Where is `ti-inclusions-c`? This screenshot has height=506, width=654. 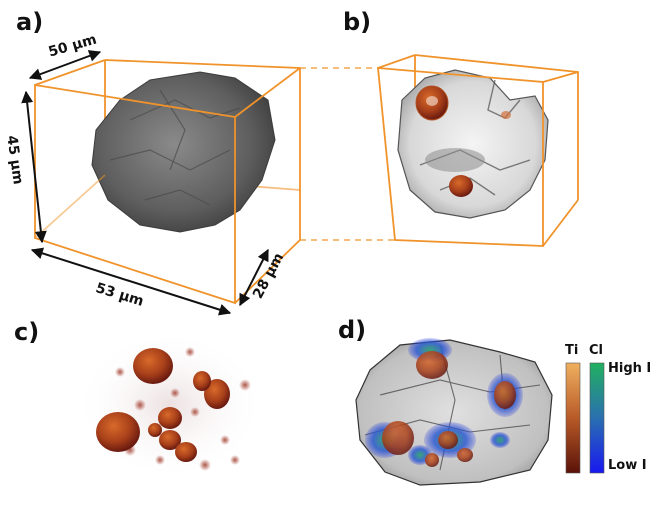
ti-inclusions-c is located at coordinates (163, 405).